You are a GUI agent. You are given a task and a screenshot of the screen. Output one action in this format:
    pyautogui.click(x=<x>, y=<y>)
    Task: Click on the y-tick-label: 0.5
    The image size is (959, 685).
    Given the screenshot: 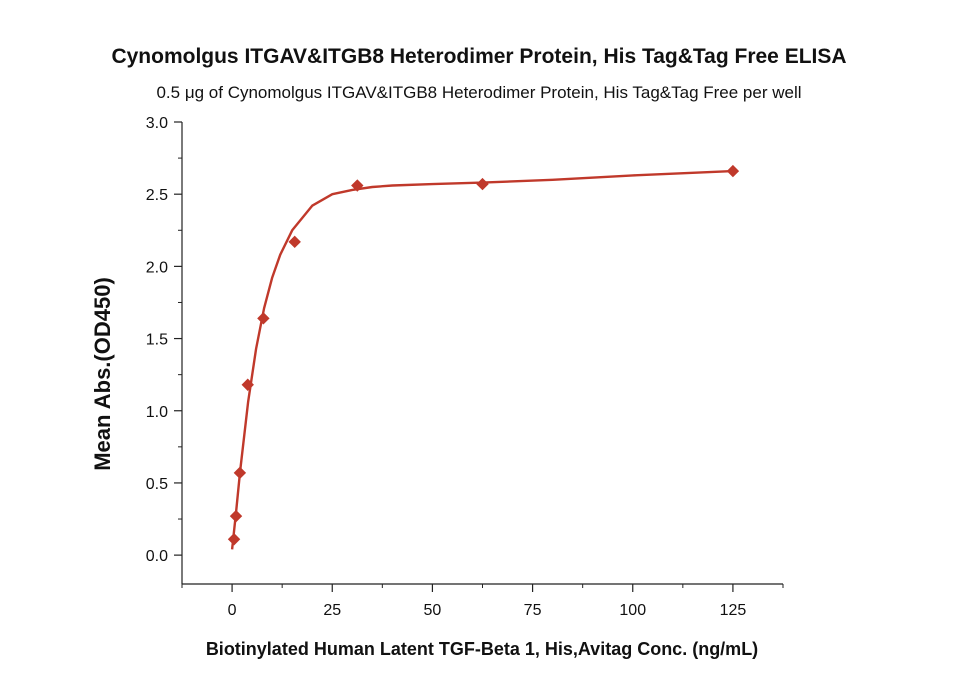 What is the action you would take?
    pyautogui.click(x=157, y=484)
    